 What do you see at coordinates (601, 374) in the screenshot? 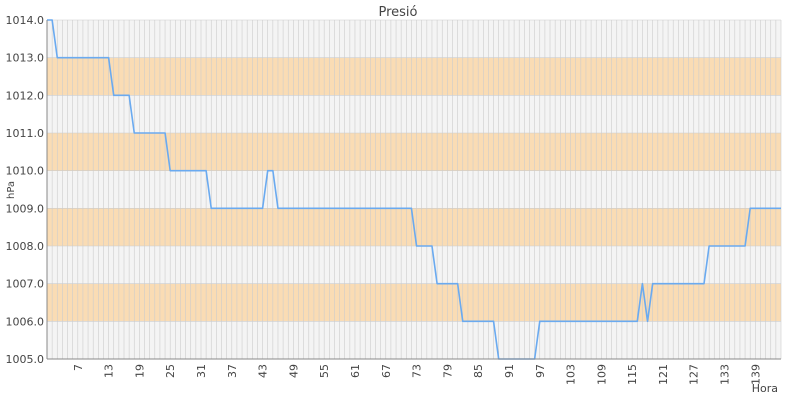
I see `x-tick-label: 109` at bounding box center [601, 374].